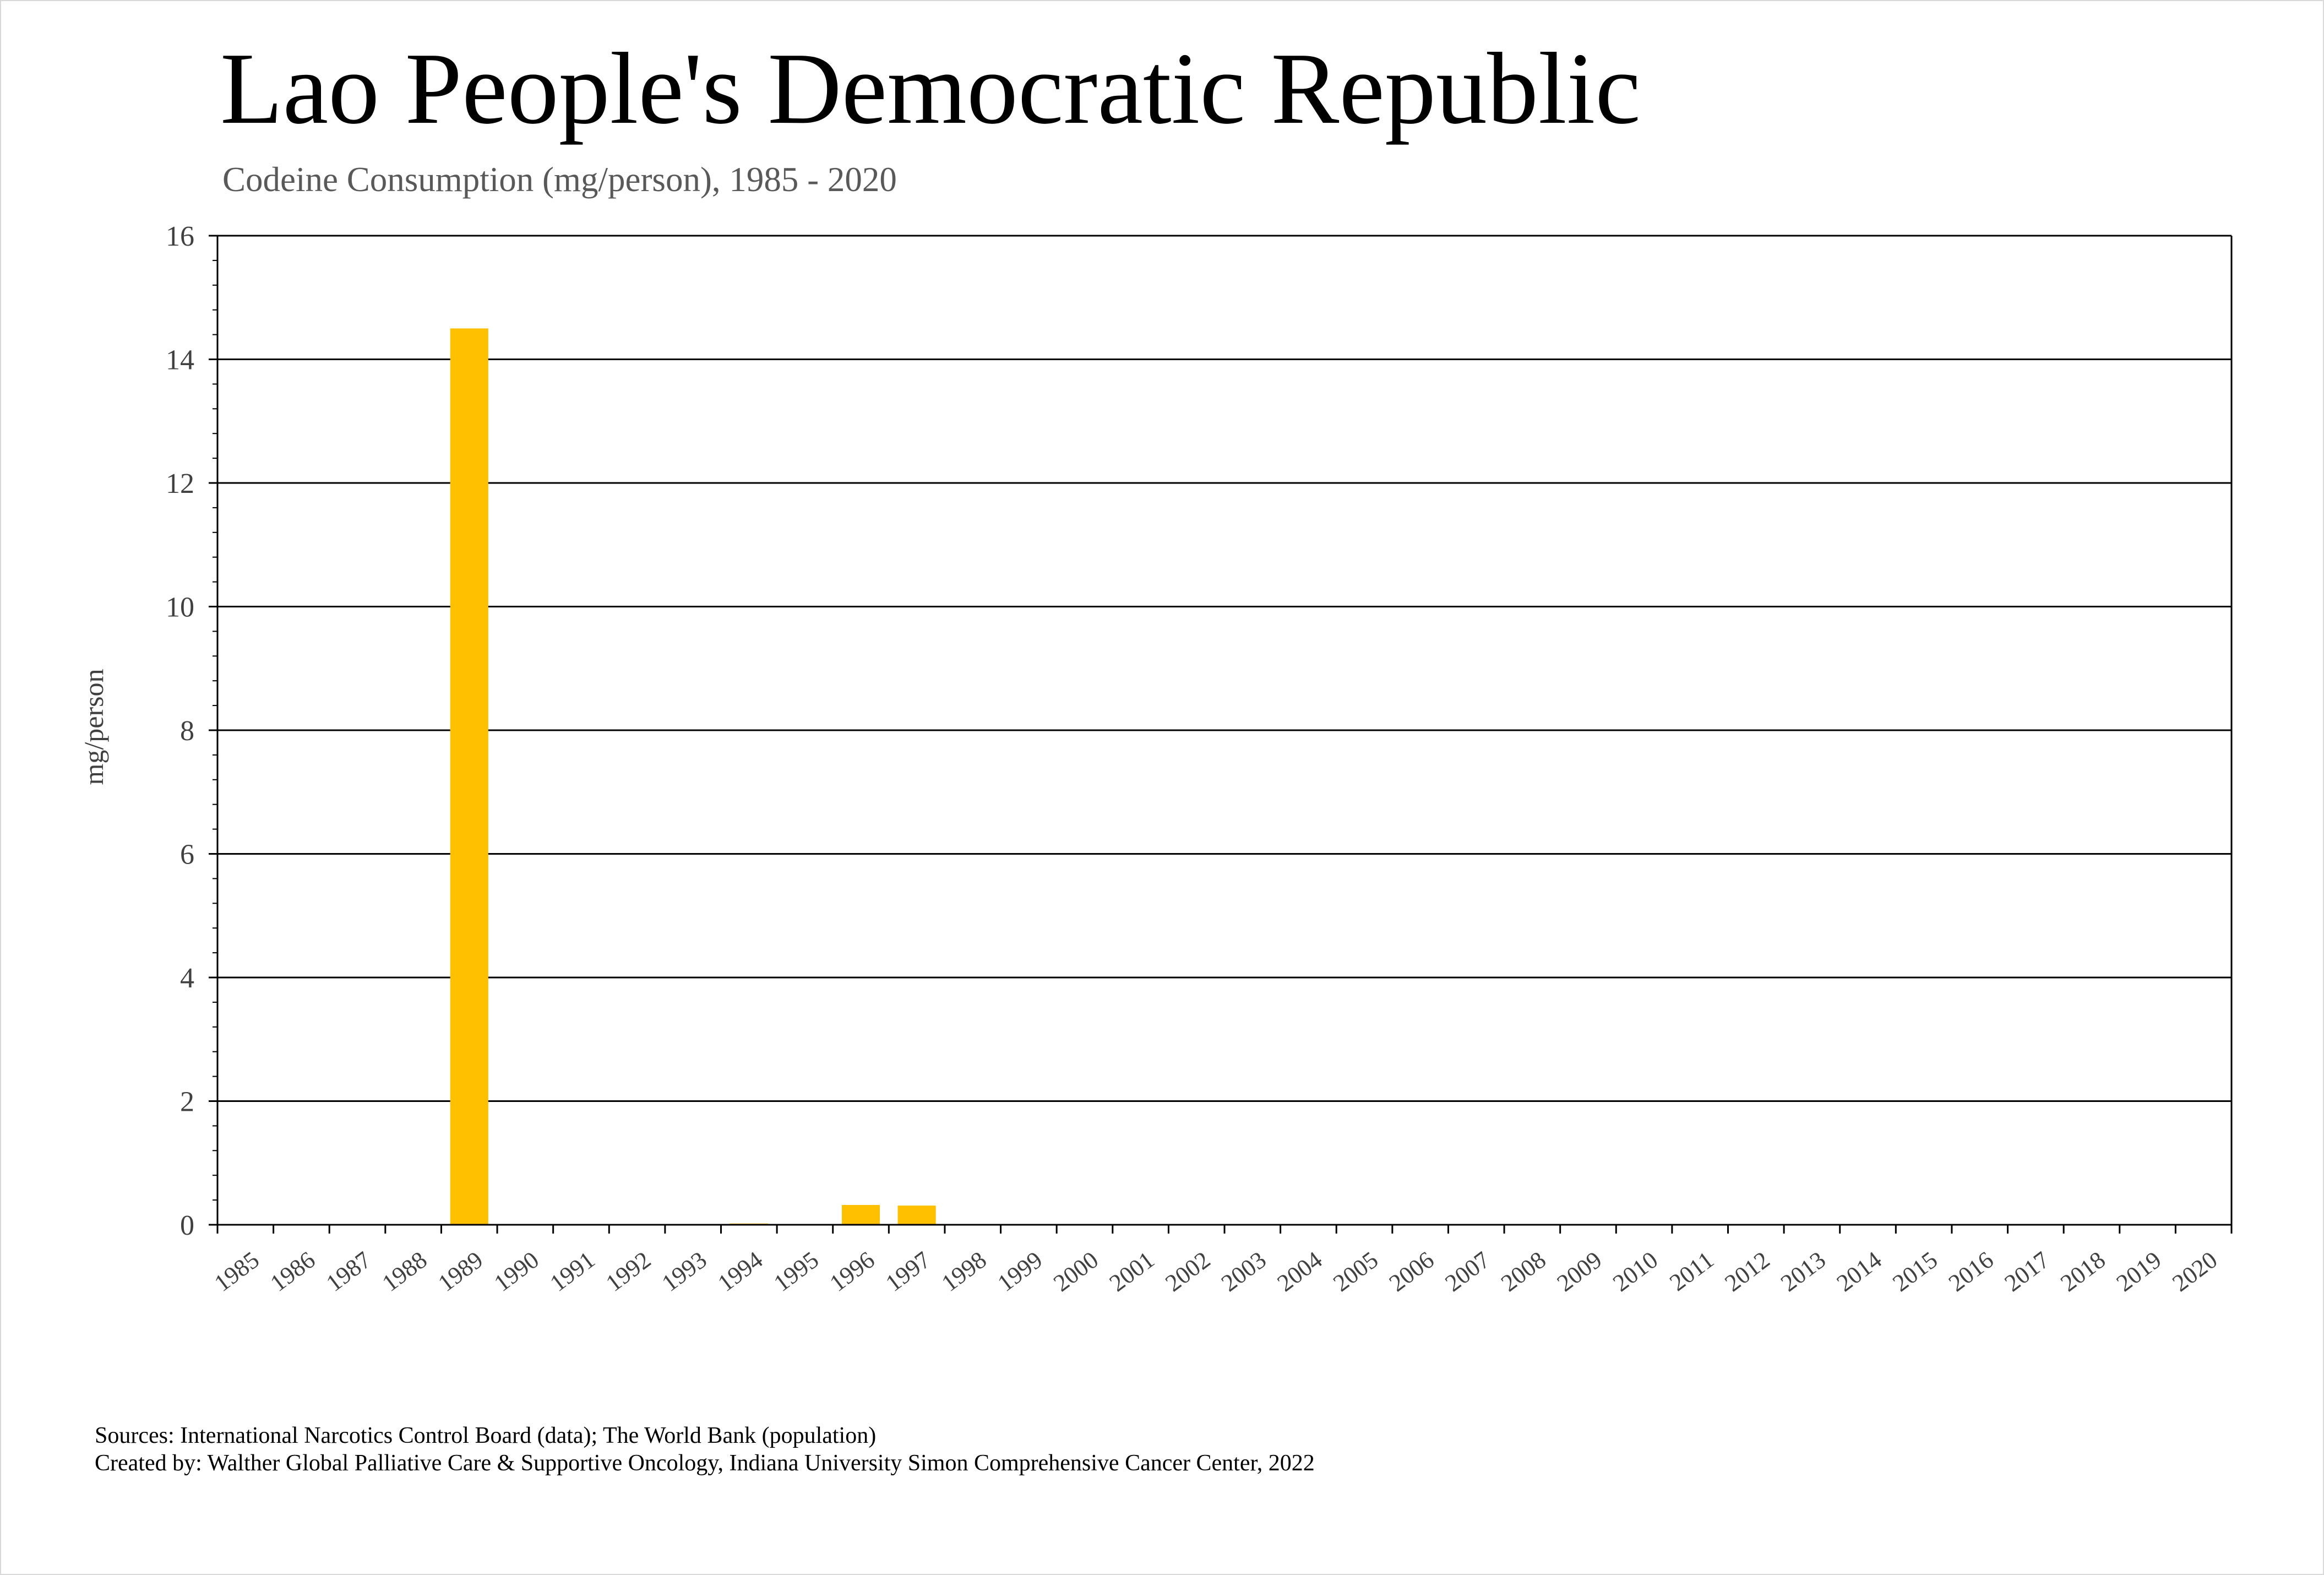  I want to click on x-tick-label: 1999, so click(1020, 1271).